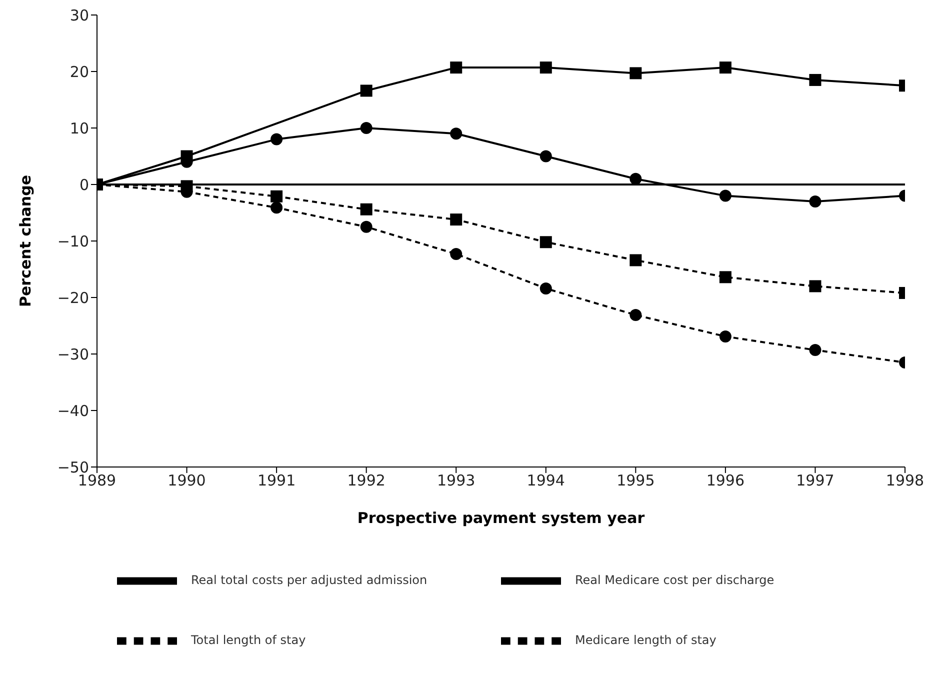 This screenshot has width=937, height=686. I want to click on y-axis-title: Percent change, so click(25, 241).